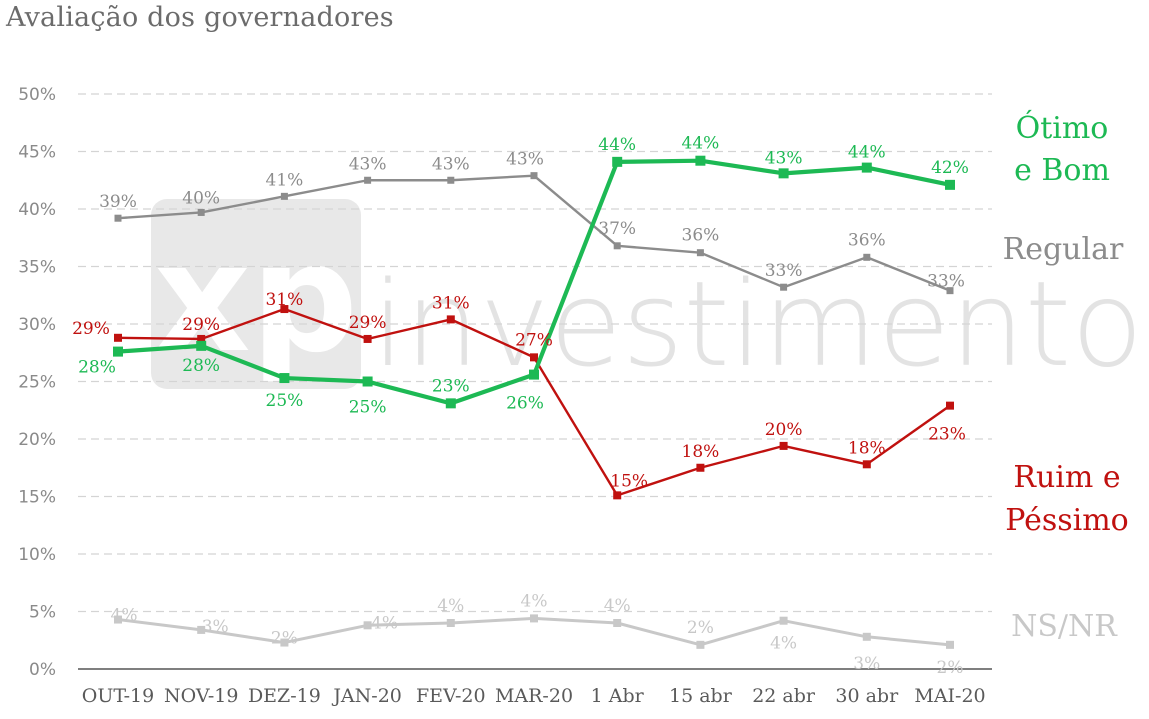 This screenshot has width=1149, height=719. I want to click on y-tick-label: 15%, so click(37, 498).